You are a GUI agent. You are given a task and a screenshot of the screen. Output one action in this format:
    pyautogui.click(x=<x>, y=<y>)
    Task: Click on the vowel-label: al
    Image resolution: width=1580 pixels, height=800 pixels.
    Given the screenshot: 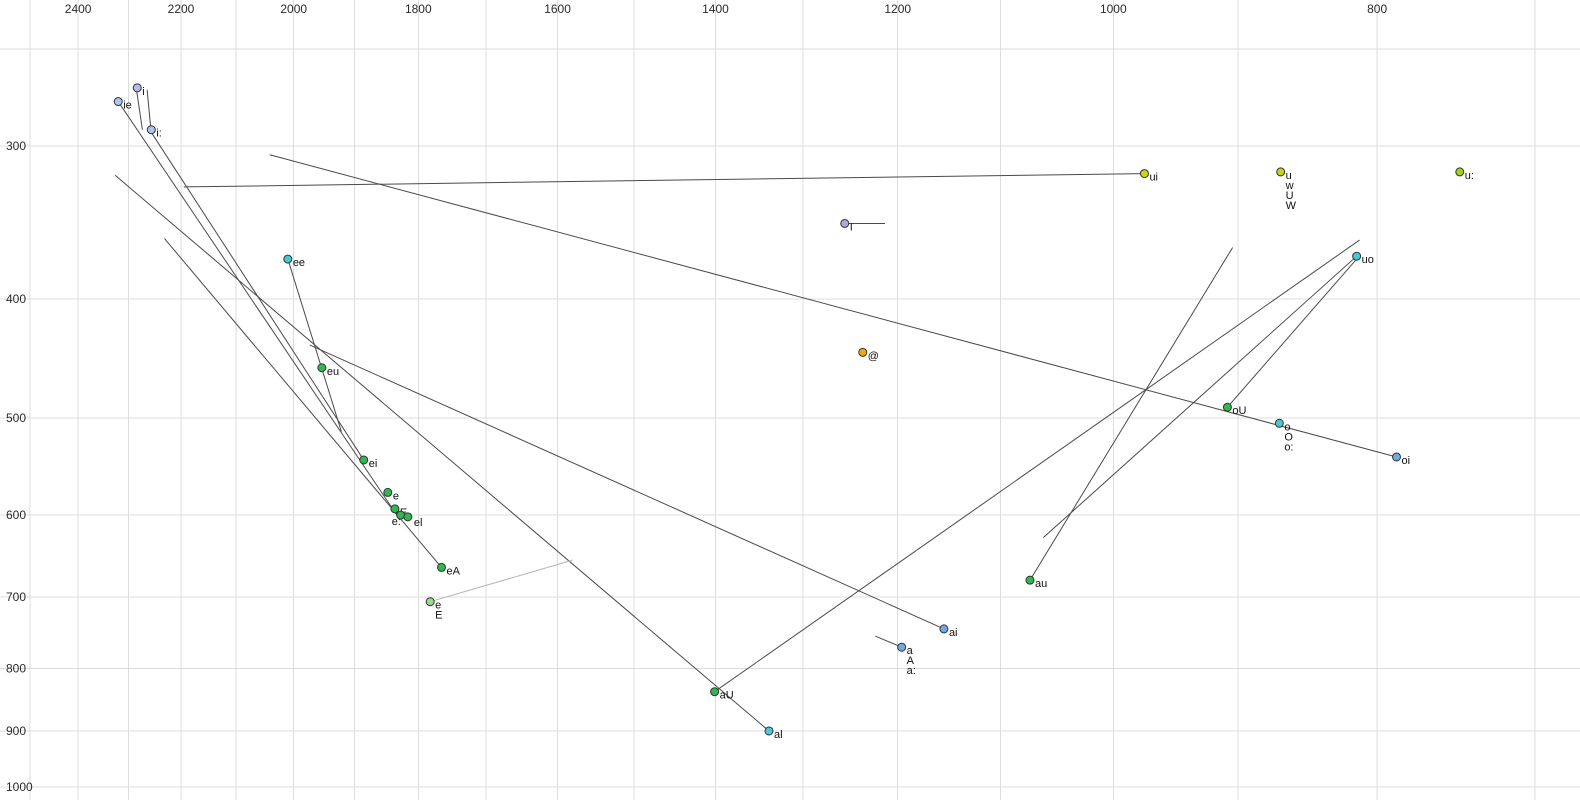 What is the action you would take?
    pyautogui.click(x=778, y=735)
    